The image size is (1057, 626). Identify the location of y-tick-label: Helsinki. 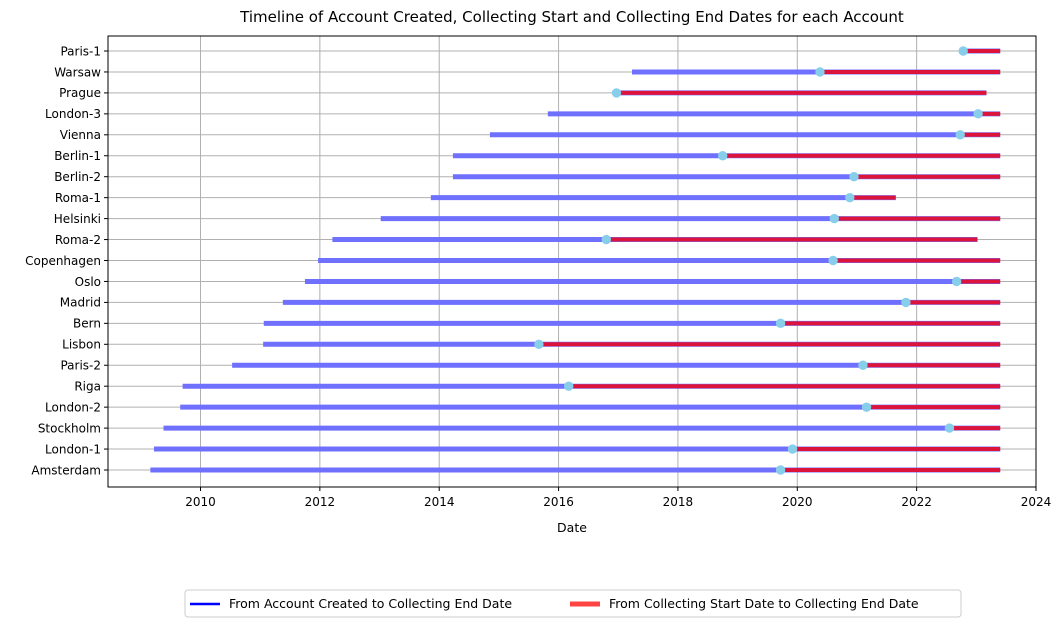
(77, 219).